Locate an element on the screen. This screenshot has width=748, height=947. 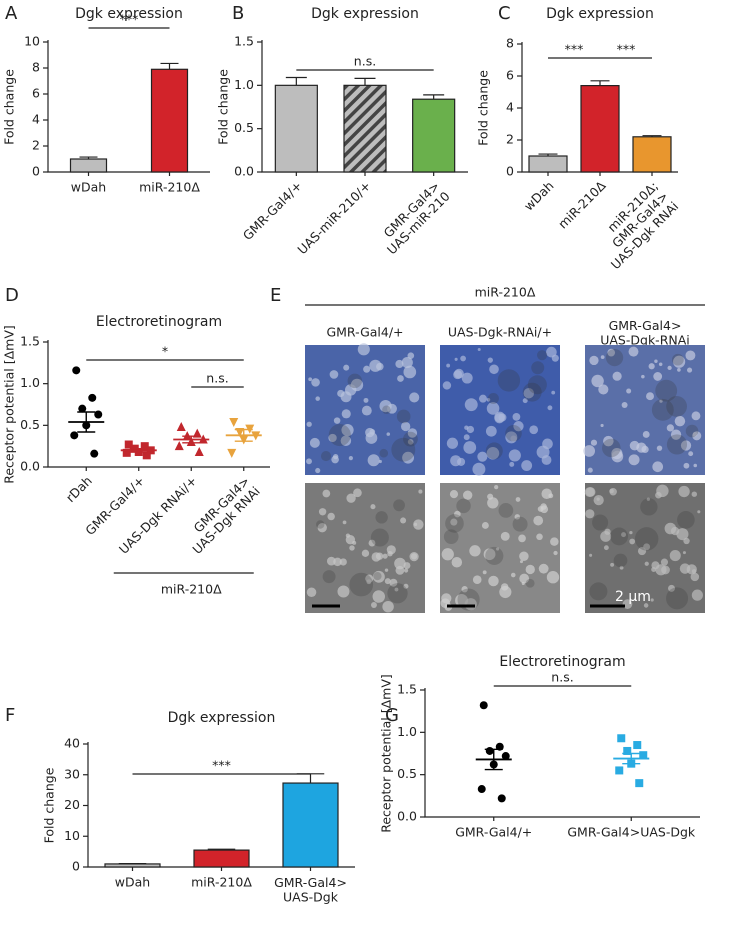
x-tick-label: UAS-miR-210/+ is located at coordinates (333, 217).